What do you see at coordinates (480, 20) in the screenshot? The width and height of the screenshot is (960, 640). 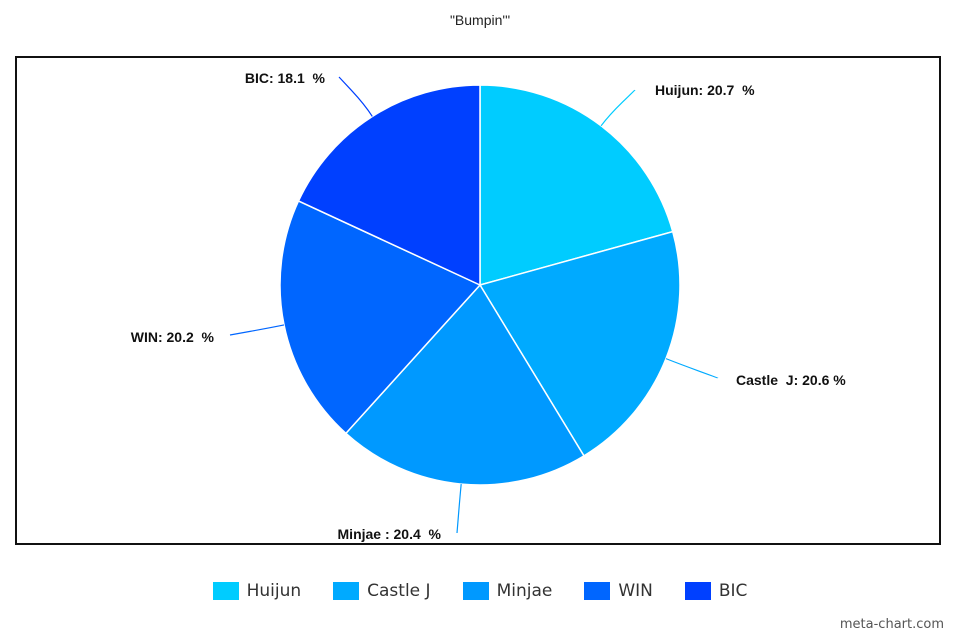 I see `chart-title: "Bumpin'"` at bounding box center [480, 20].